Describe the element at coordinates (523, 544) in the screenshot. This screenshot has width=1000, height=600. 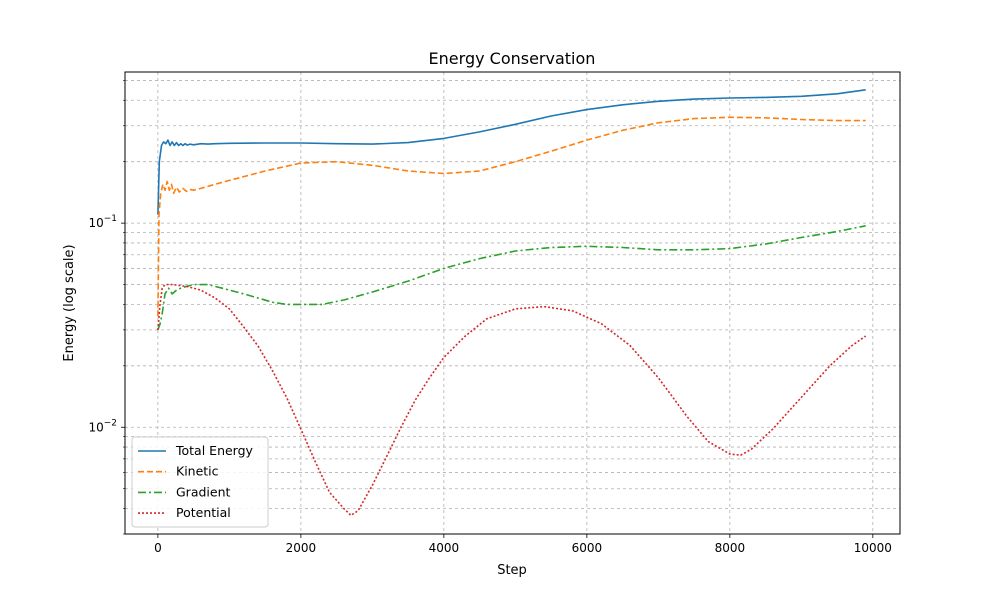
I see `x-axis-ticks: 0 2000 4000 6000 8000 10000` at that location.